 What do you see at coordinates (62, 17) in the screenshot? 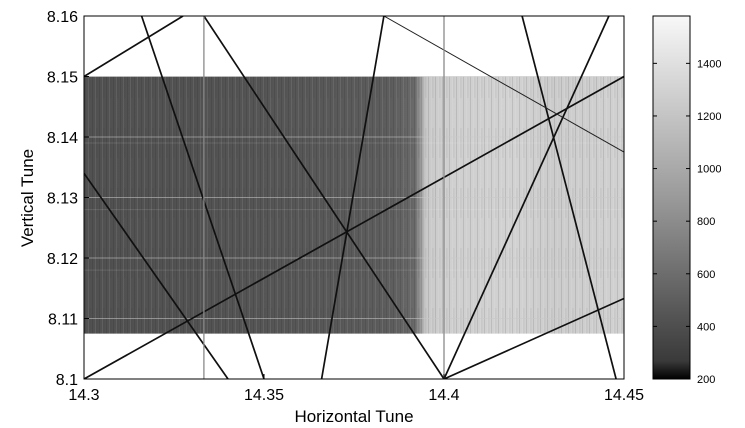
I see `y-tick-label: 8.16` at bounding box center [62, 17].